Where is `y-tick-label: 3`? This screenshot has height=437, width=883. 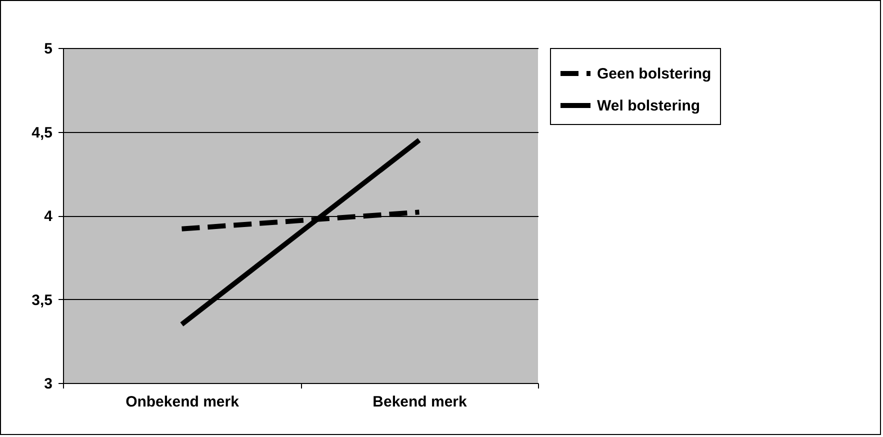
y-tick-label: 3 is located at coordinates (48, 384).